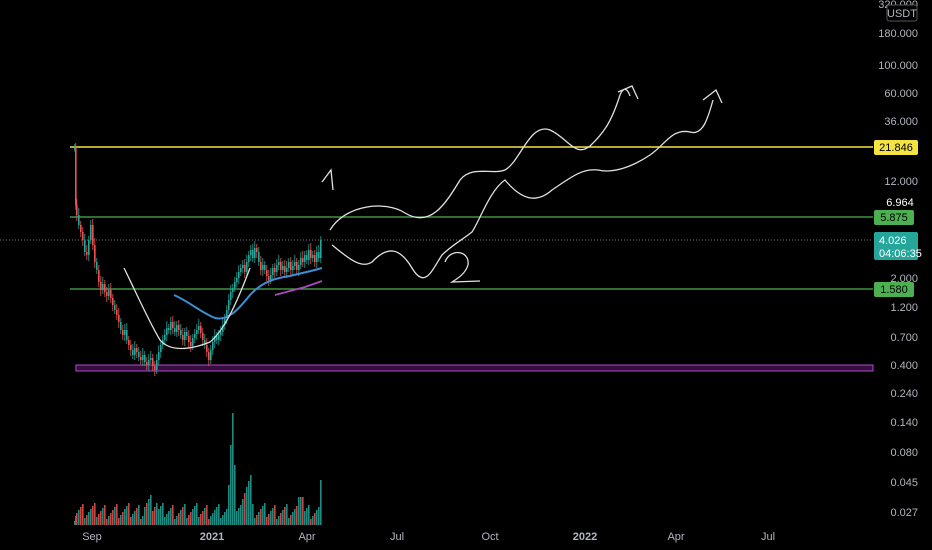 This screenshot has width=932, height=550. I want to click on x-tick-label: Apr, so click(675, 537).